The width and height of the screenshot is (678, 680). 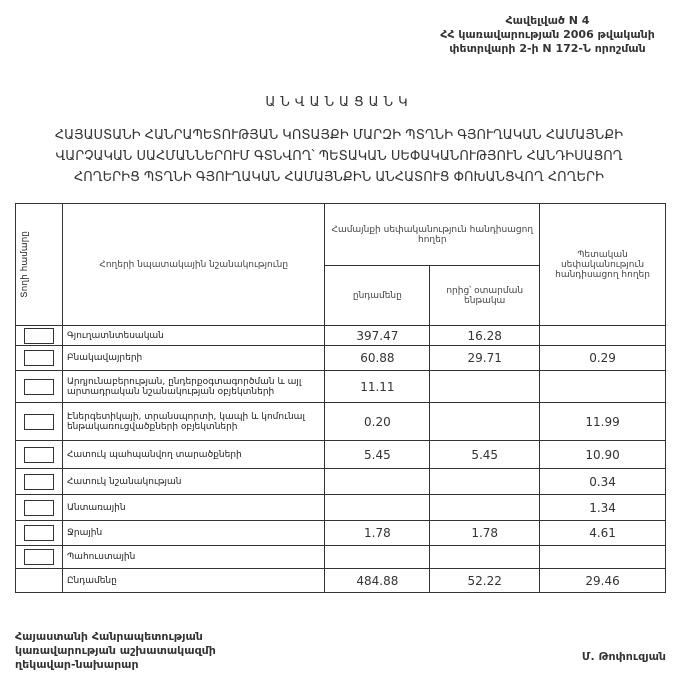 What do you see at coordinates (432, 234) in the screenshot?
I see `header-community: Համայնքի սեփականություն հանդիսացող հողեր` at bounding box center [432, 234].